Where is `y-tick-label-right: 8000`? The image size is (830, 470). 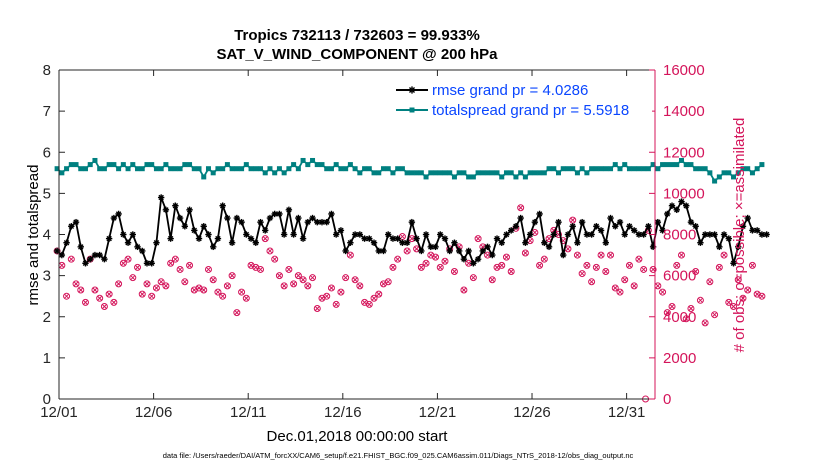
y-tick-label-right: 8000 is located at coordinates (679, 235).